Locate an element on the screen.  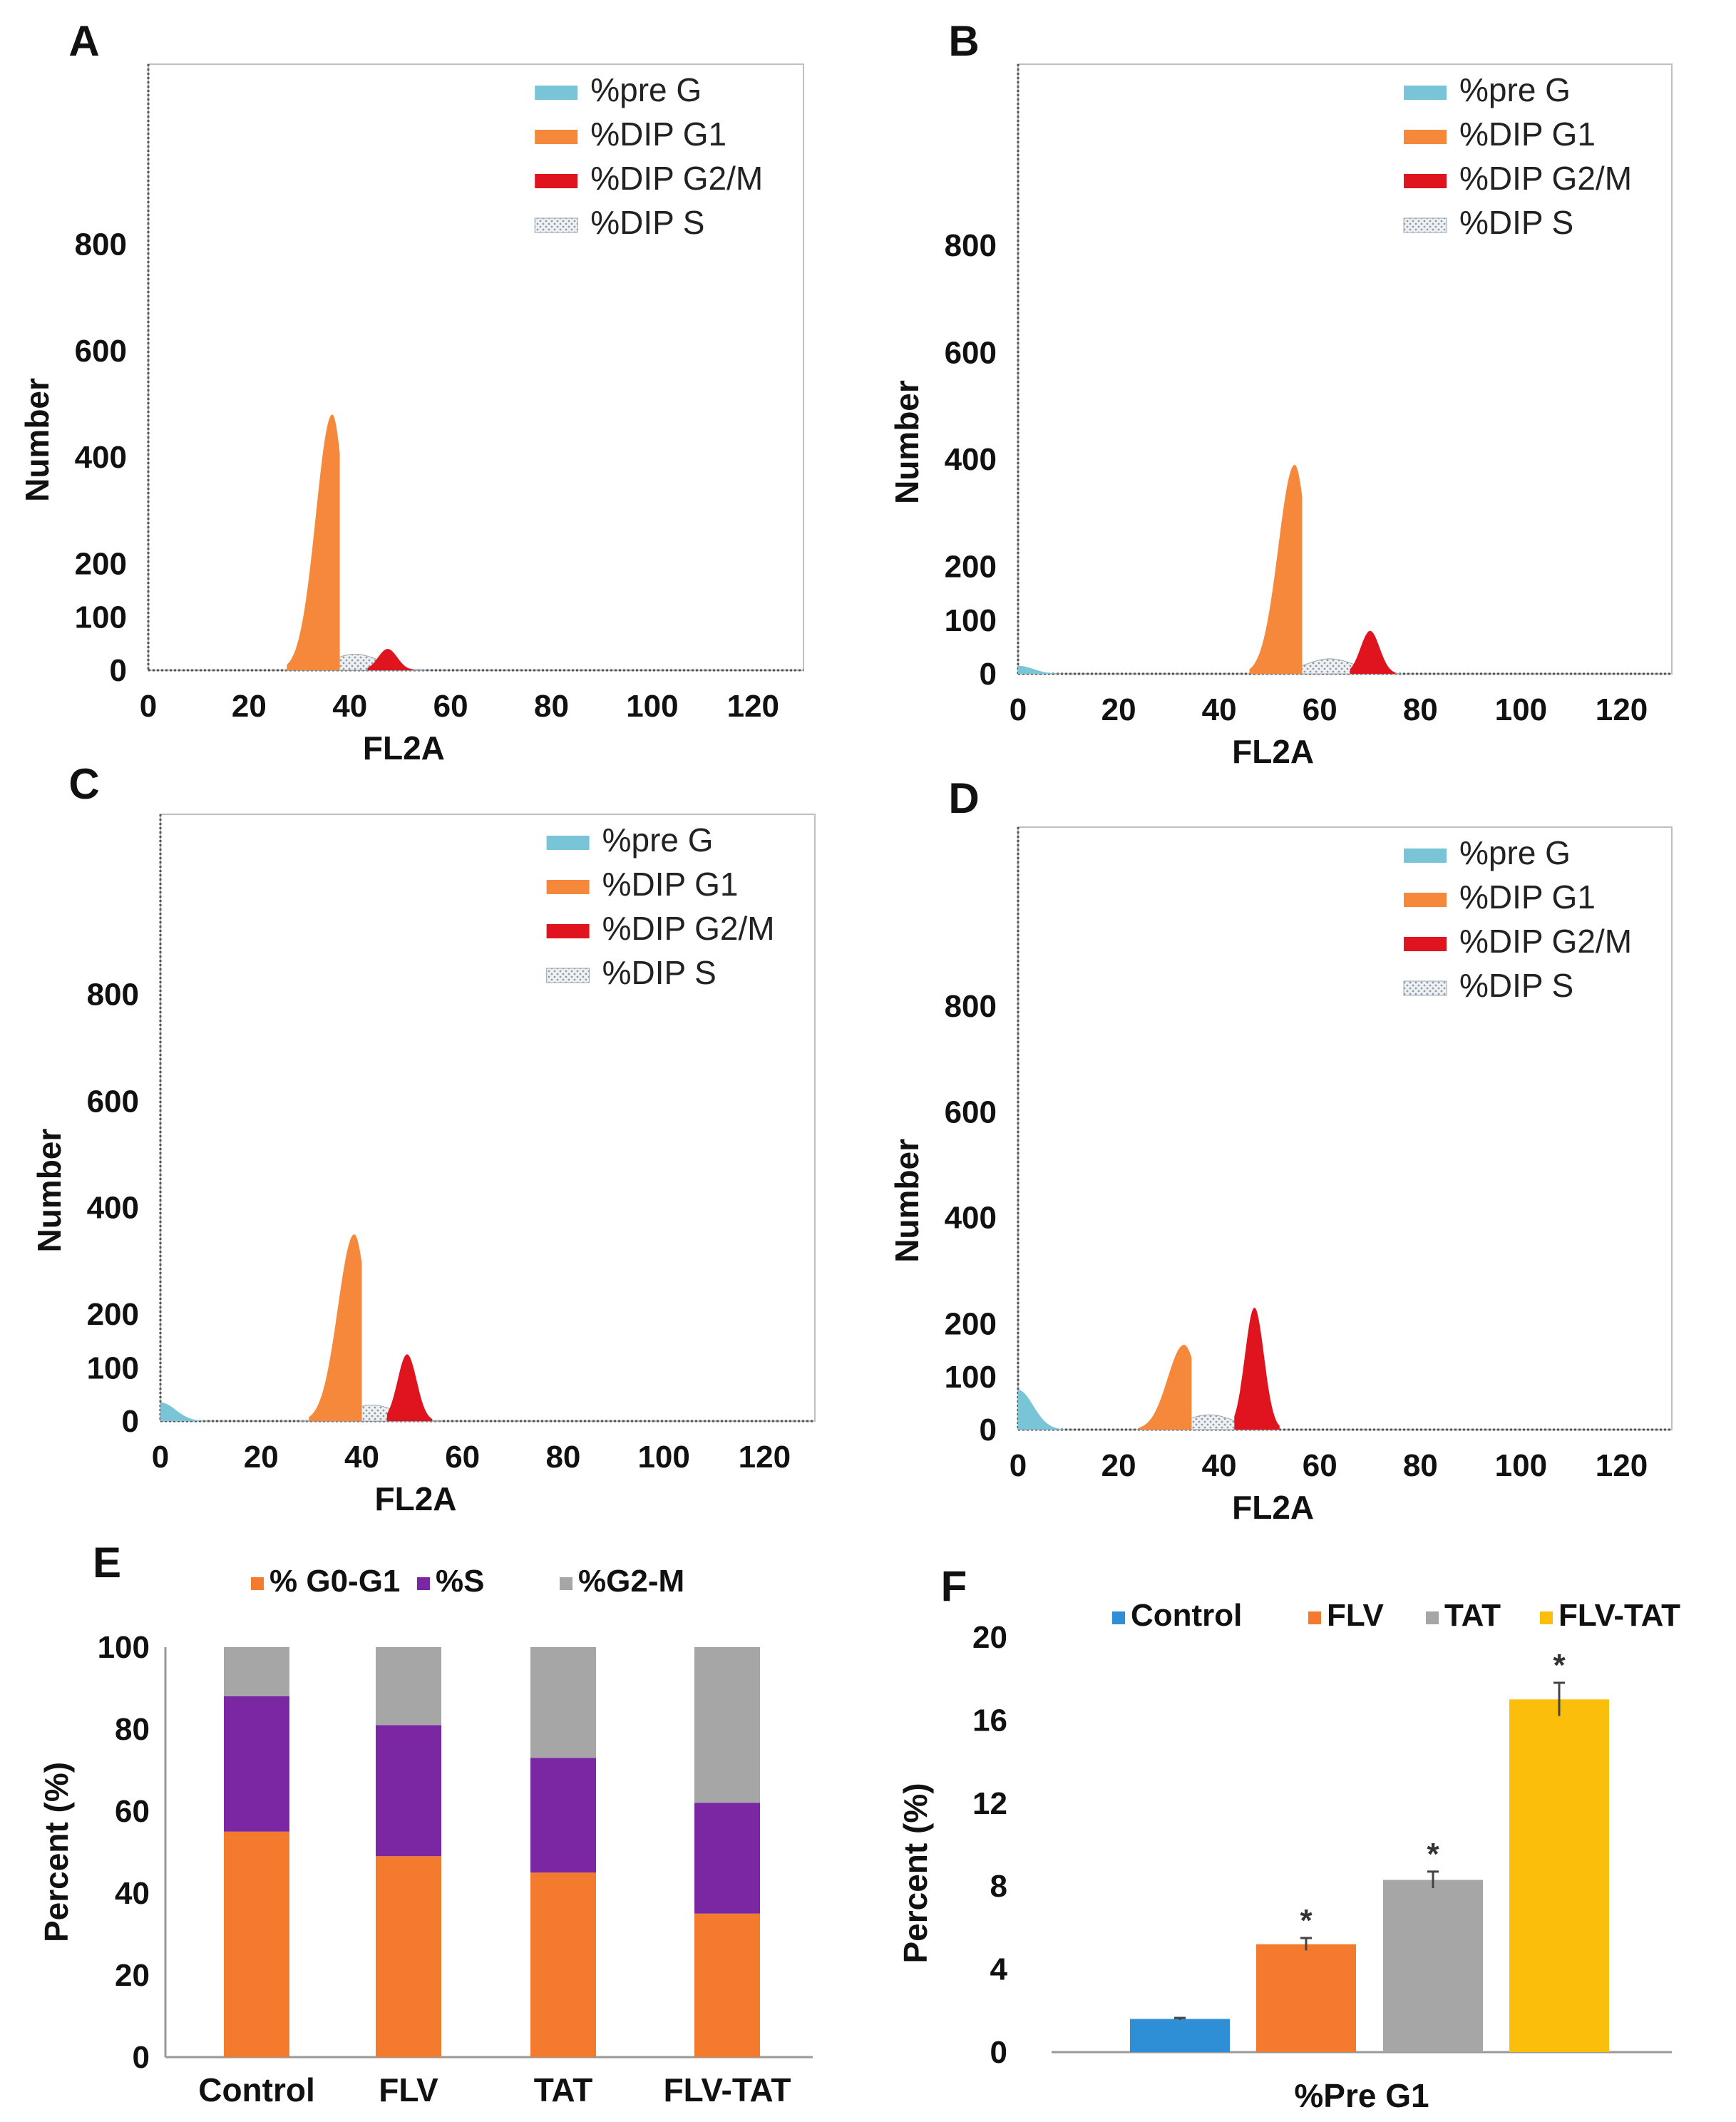
legend-label: Control is located at coordinates (1187, 1615).